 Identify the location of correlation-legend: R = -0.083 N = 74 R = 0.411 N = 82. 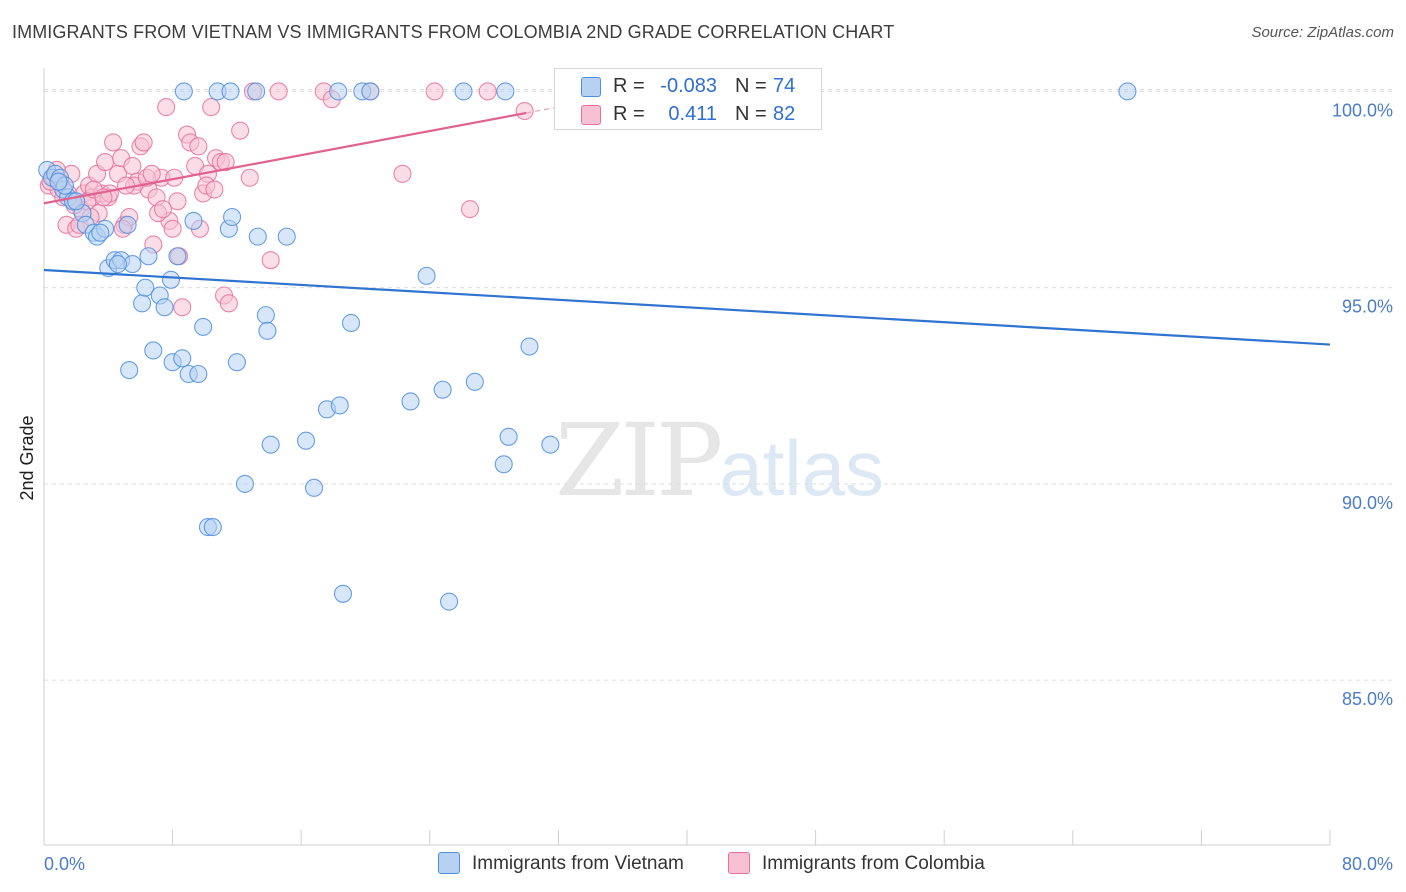
(688, 99).